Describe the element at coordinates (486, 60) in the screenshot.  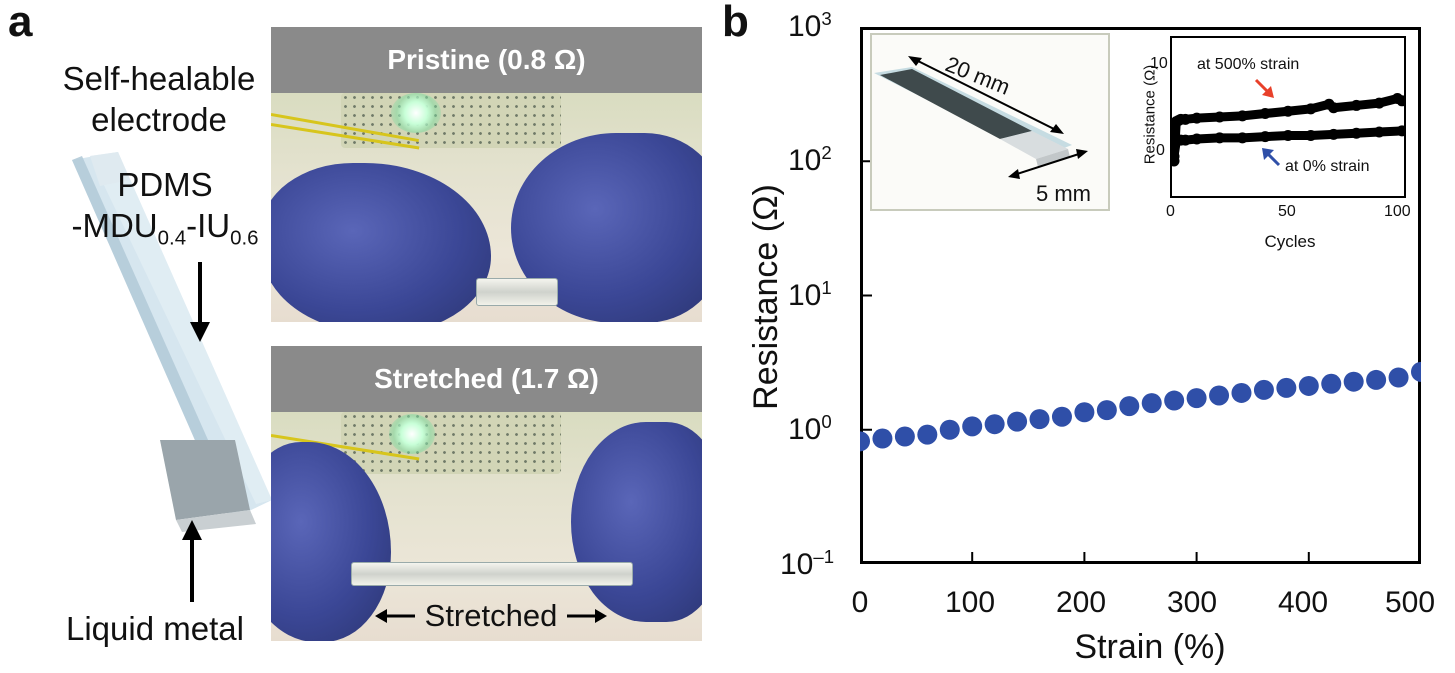
I see `photo-pristine-title: Pristine (0.8 Ω)` at that location.